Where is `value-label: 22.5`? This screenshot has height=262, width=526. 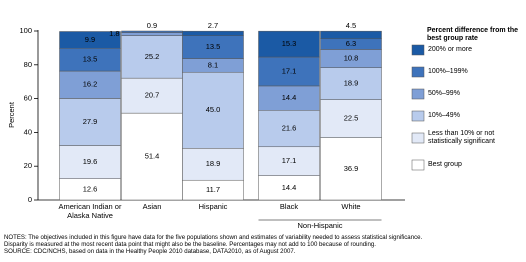 value-label: 22.5 is located at coordinates (351, 118).